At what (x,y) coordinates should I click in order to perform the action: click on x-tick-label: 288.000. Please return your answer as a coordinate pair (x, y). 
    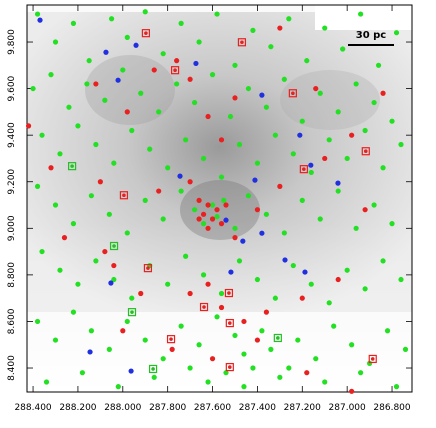
    Looking at the image, I should click on (122, 408).